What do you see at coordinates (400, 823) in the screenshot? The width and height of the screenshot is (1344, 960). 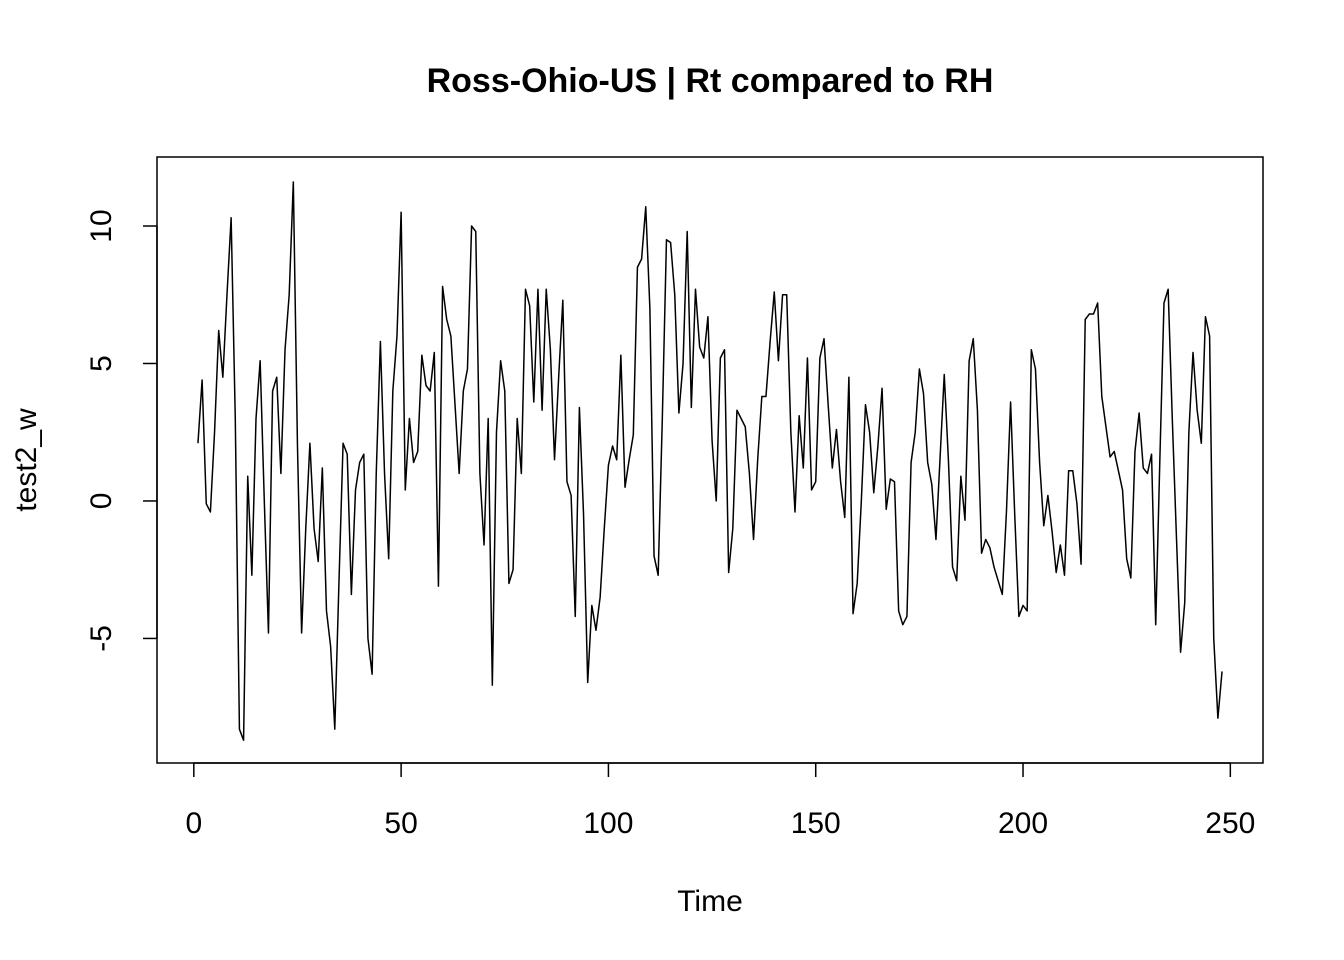 I see `x-tick-label: 50` at bounding box center [400, 823].